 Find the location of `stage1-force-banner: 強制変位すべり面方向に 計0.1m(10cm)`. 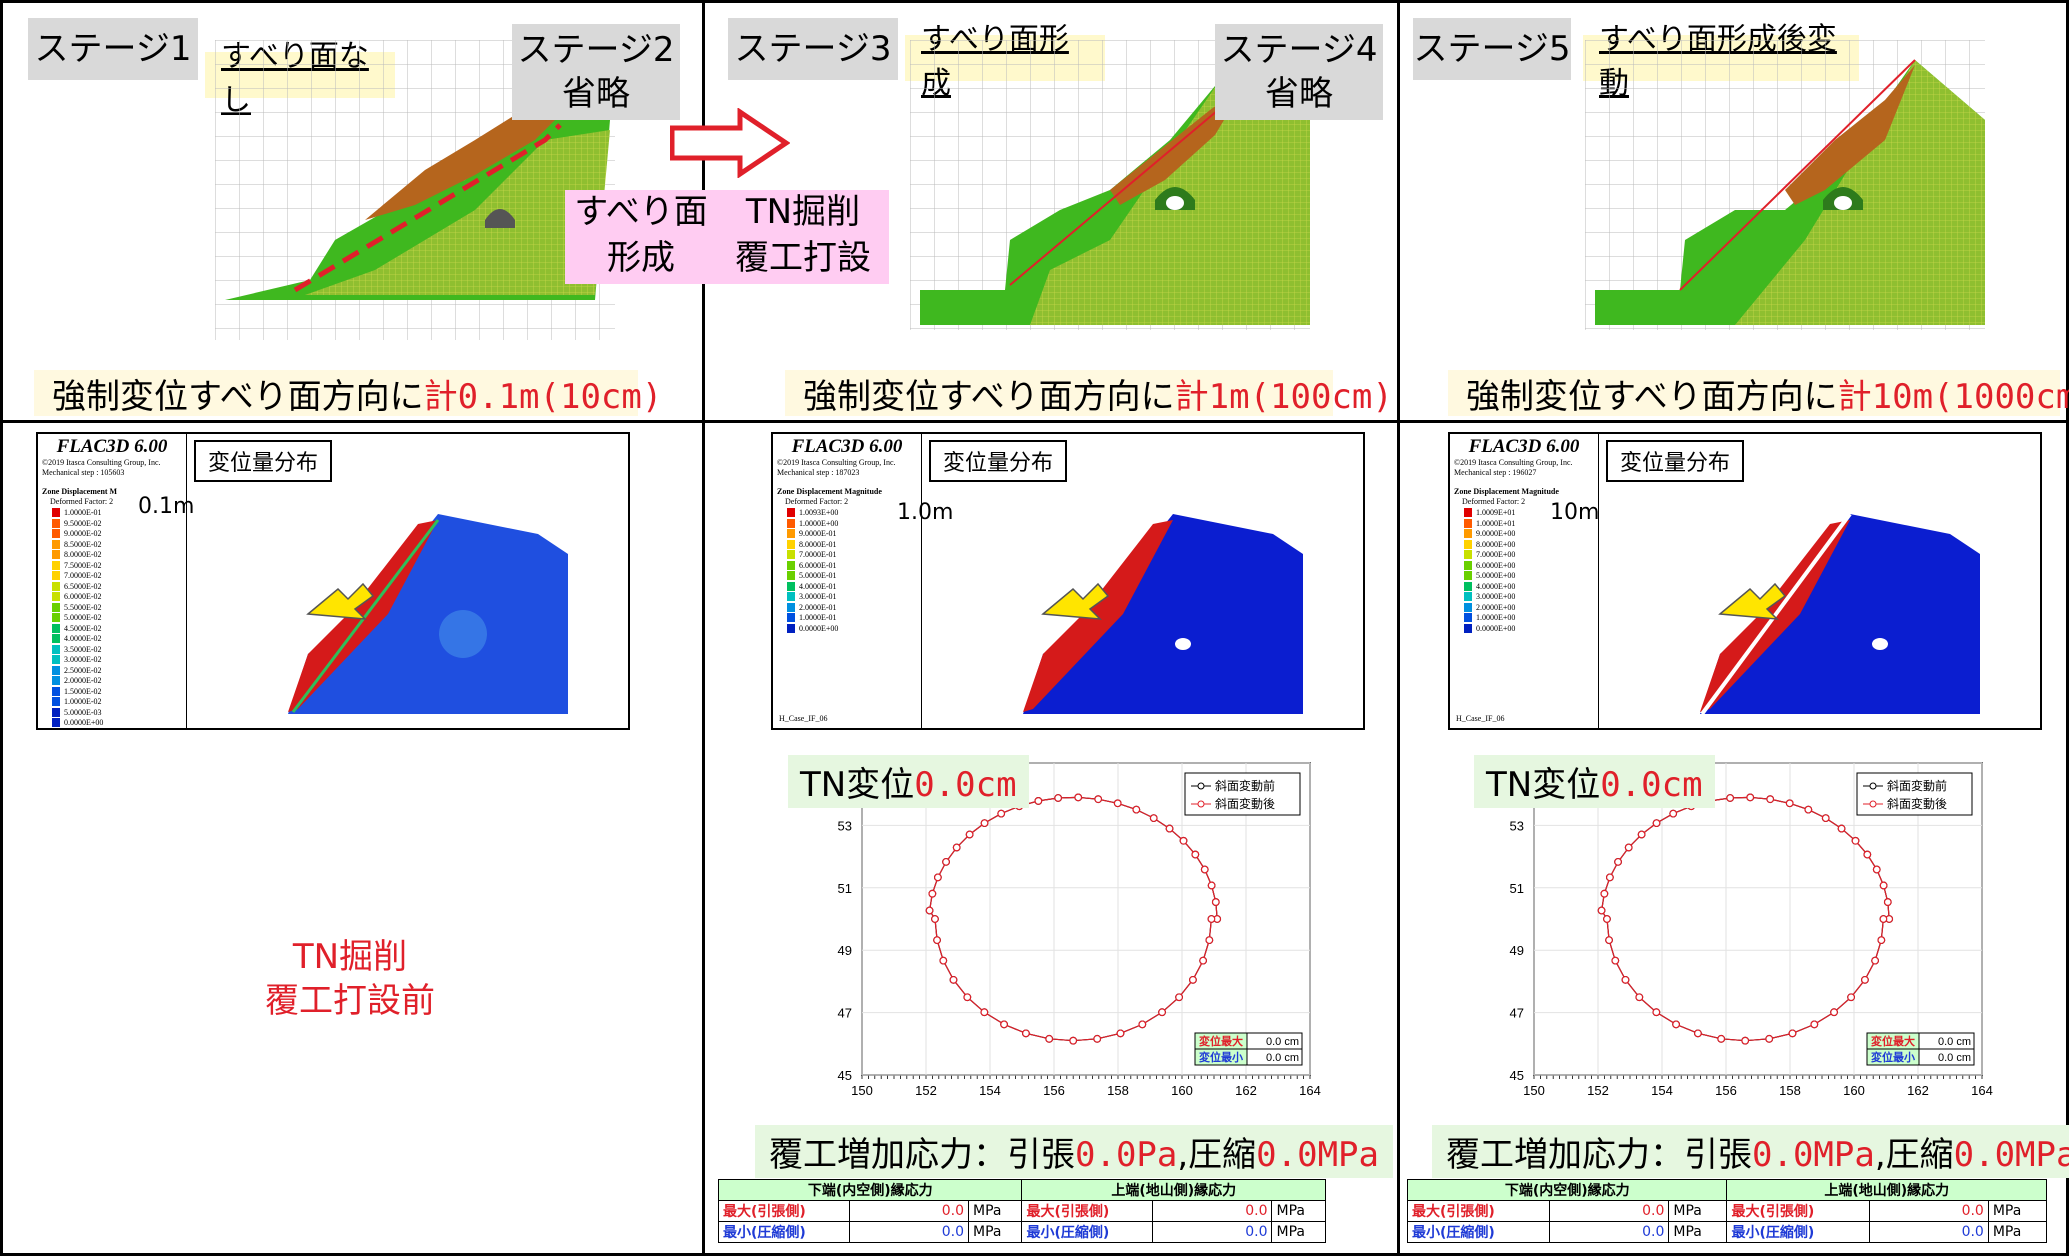

stage1-force-banner: 強制変位すべり面方向に 計0.1m(10cm) is located at coordinates (348, 393).